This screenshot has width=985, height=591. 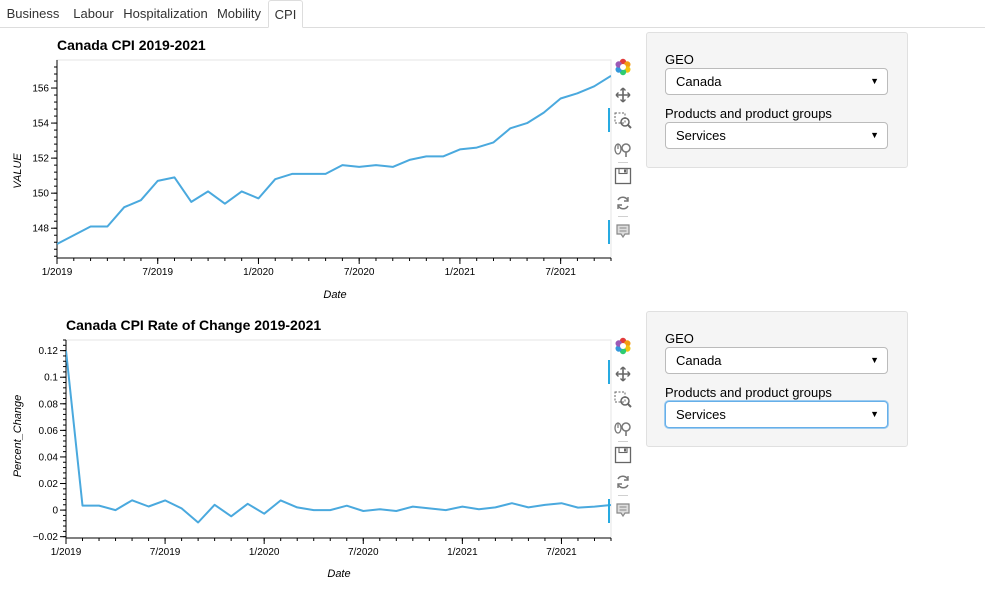 I want to click on y-tick-label: 150, so click(x=40, y=194).